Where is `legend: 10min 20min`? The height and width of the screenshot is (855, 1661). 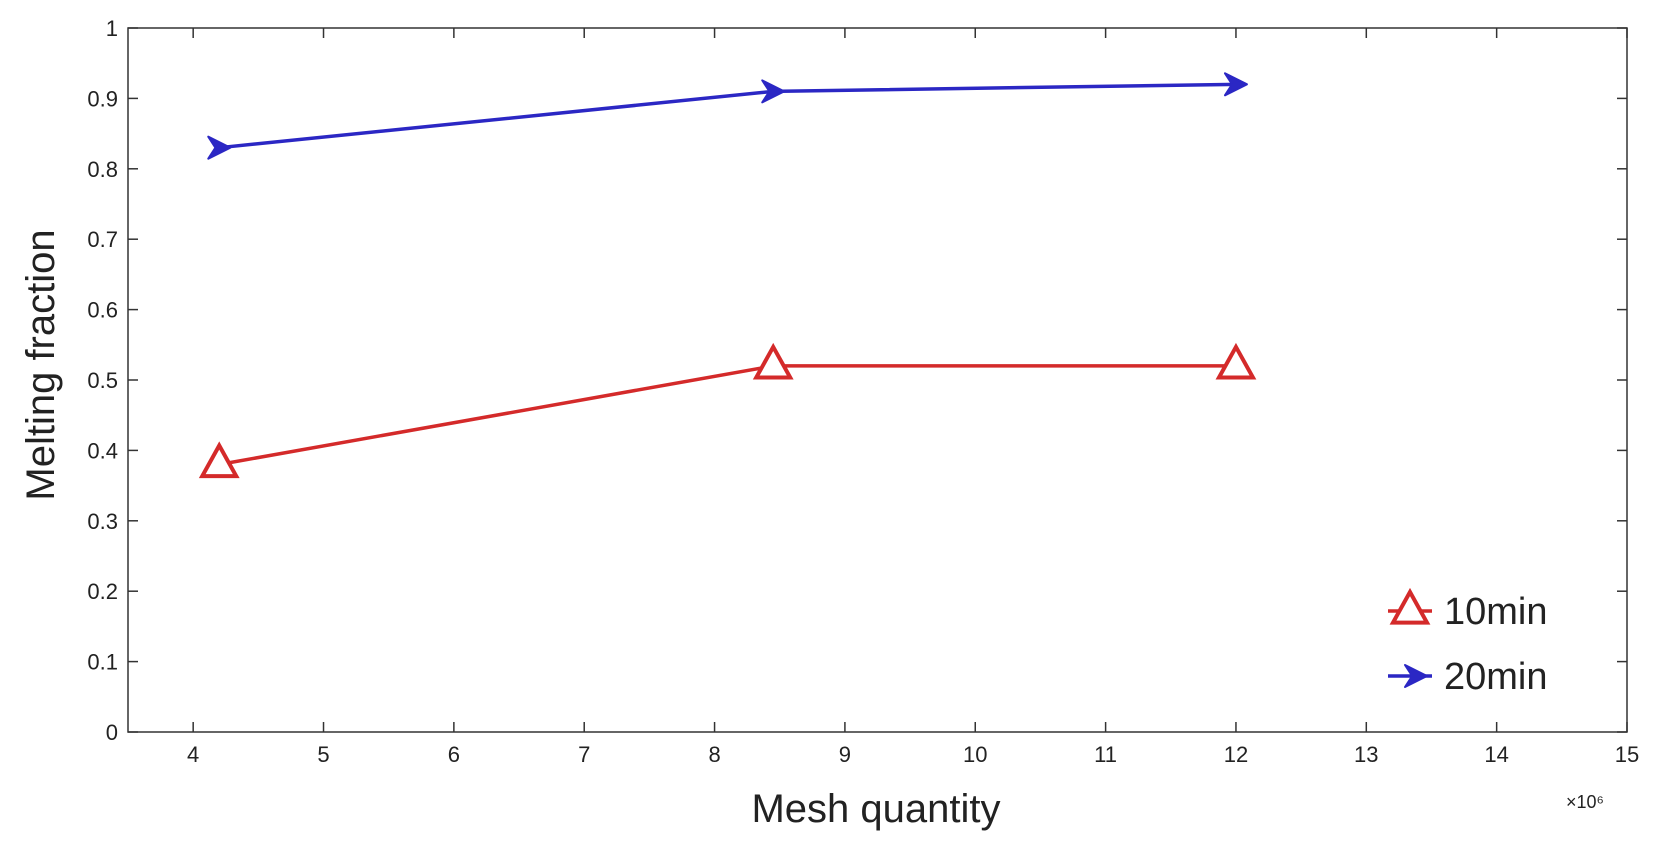
legend: 10min 20min is located at coordinates (1468, 642).